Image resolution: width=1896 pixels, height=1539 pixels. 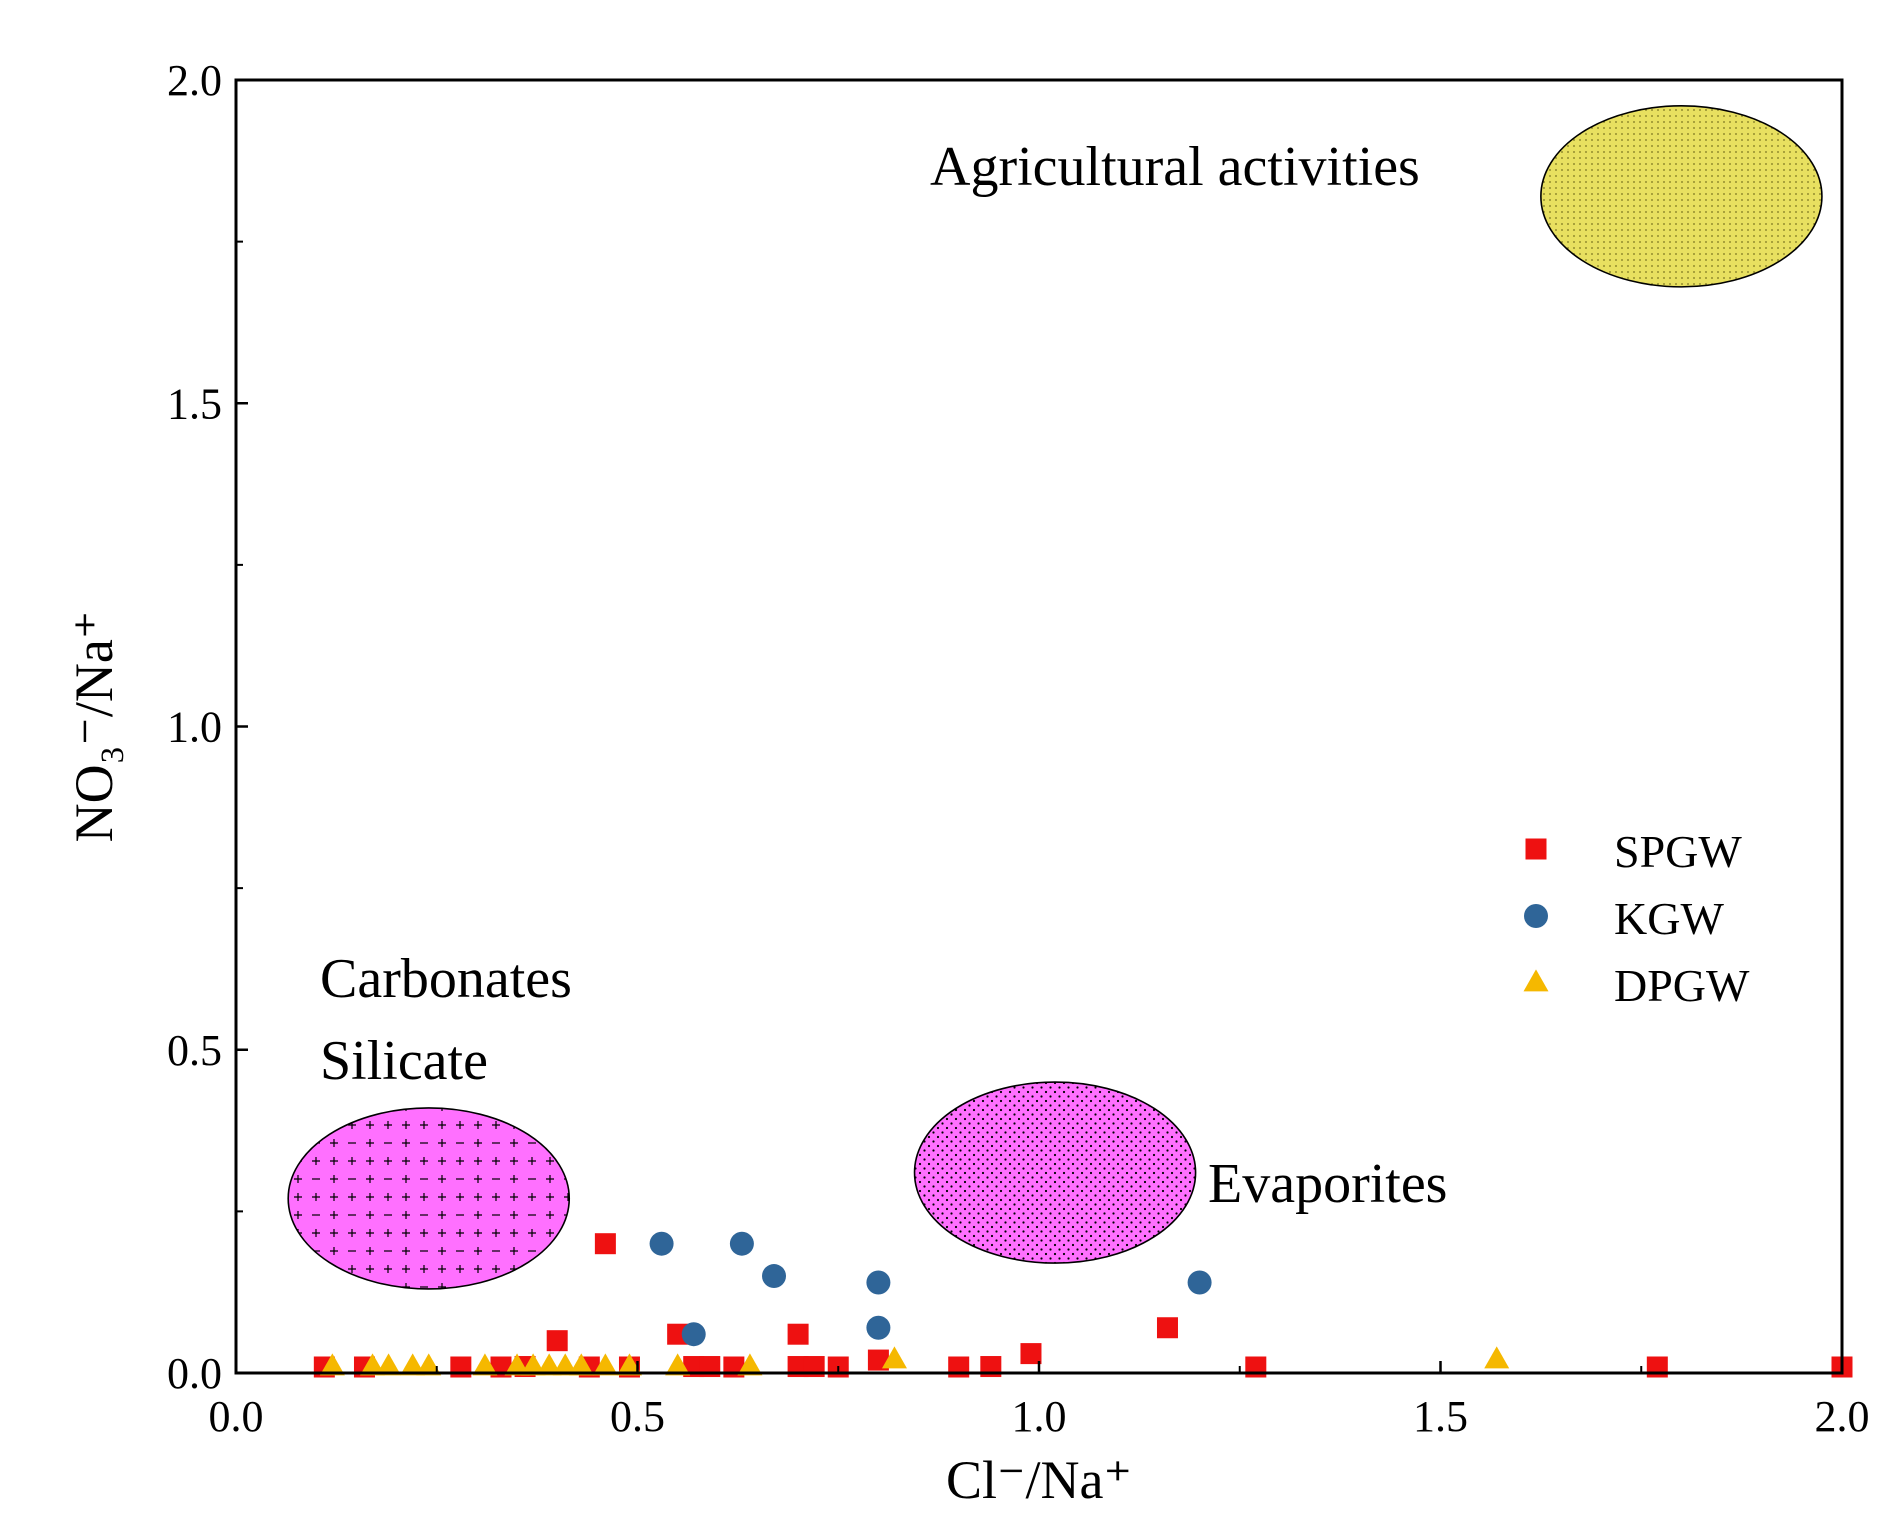 What do you see at coordinates (1681, 196) in the screenshot?
I see `region-agricultural-activities-ellipse` at bounding box center [1681, 196].